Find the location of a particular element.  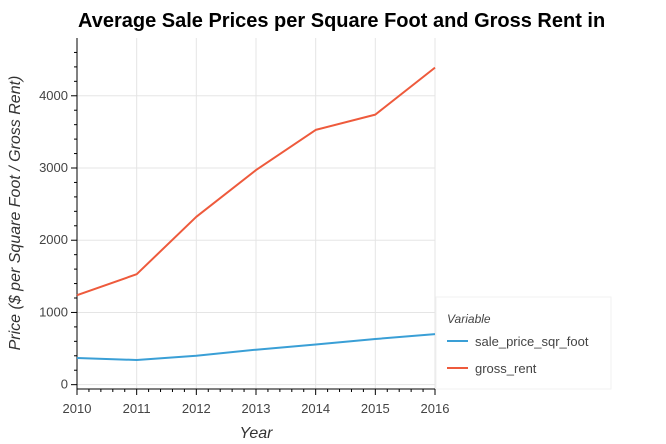

x-axis-label: Year is located at coordinates (257, 433).